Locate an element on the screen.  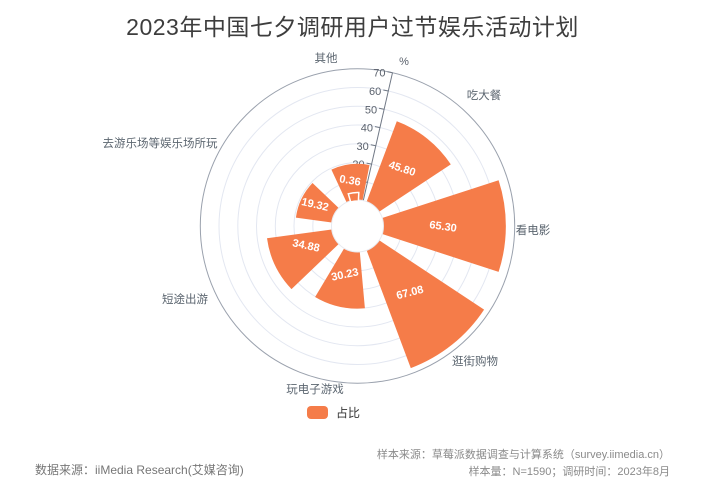
value-label-看电影: 65.30 is located at coordinates (443, 227).